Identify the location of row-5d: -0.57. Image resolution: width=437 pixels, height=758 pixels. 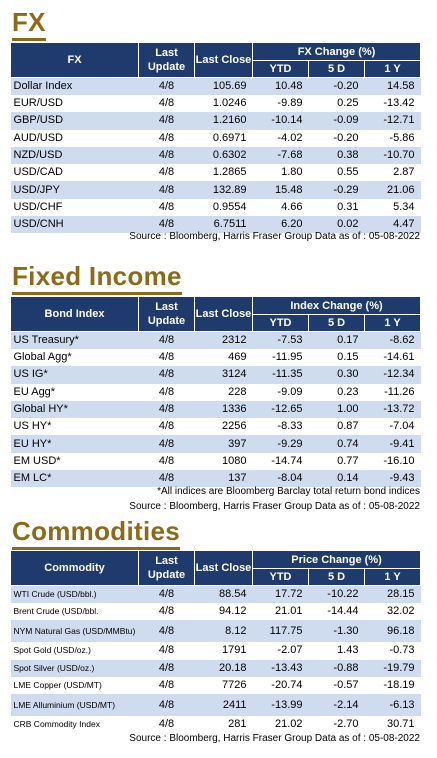
(336, 685).